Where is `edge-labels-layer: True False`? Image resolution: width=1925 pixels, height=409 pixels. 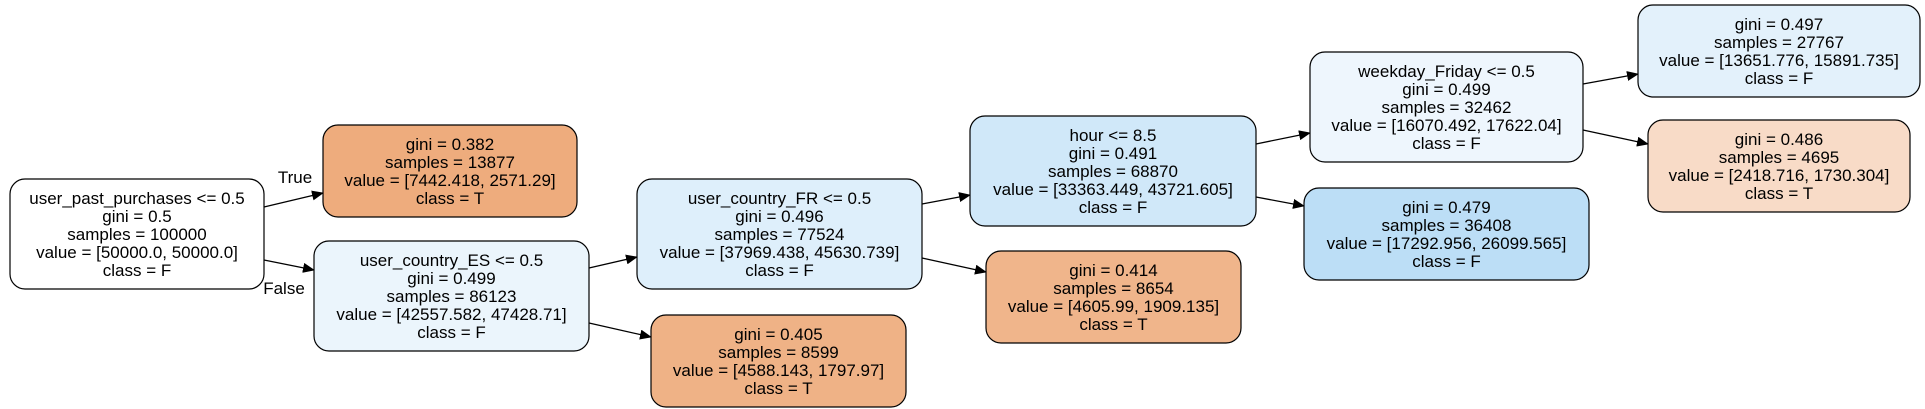 edge-labels-layer: True False is located at coordinates (287, 233).